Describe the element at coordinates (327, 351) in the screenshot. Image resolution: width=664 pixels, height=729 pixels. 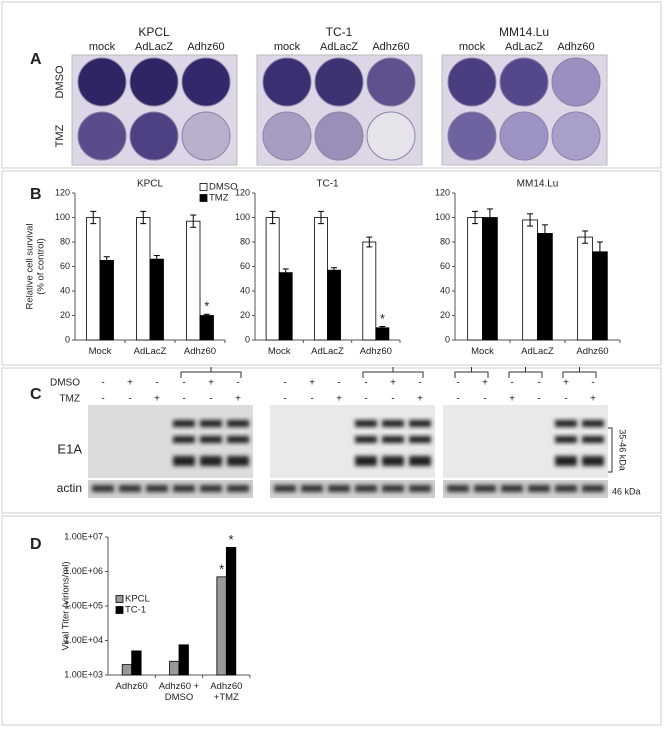
I see `x-tick-label-box: AdLacZ` at that location.